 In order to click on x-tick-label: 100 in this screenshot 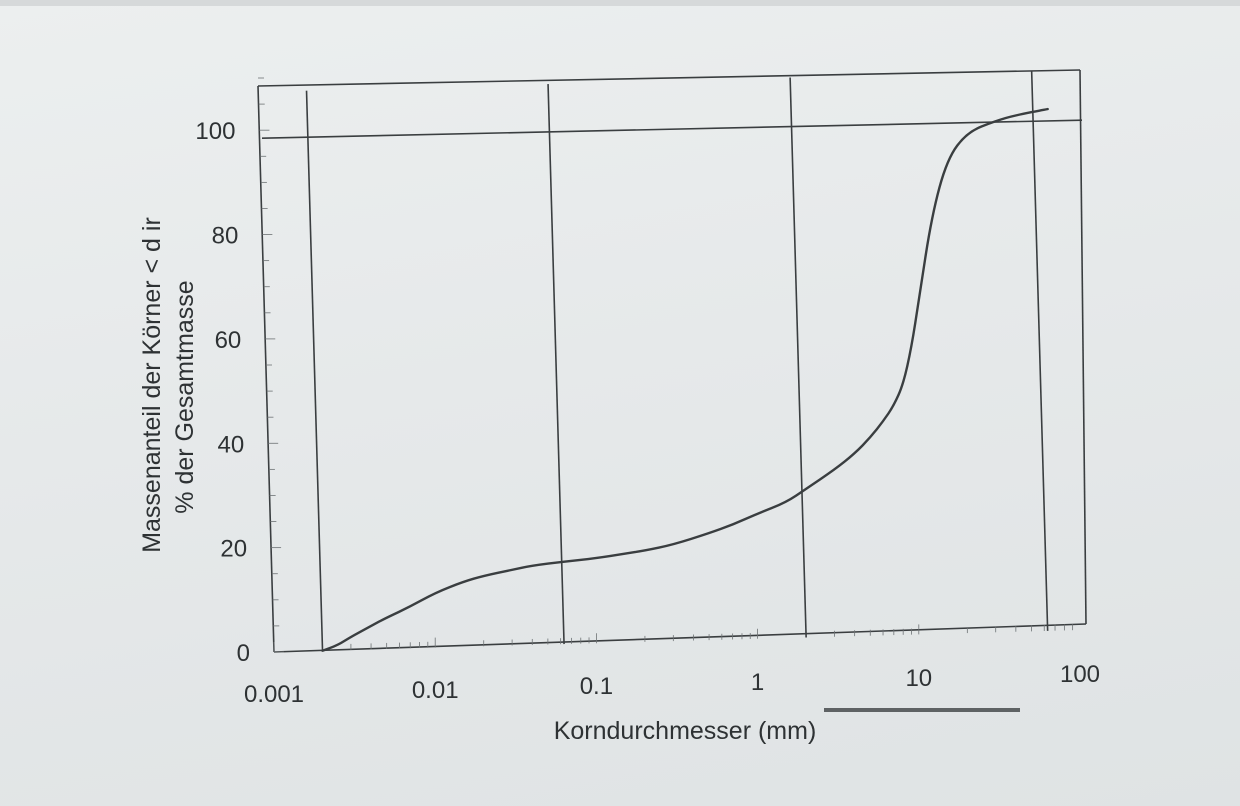, I will do `click(1080, 674)`.